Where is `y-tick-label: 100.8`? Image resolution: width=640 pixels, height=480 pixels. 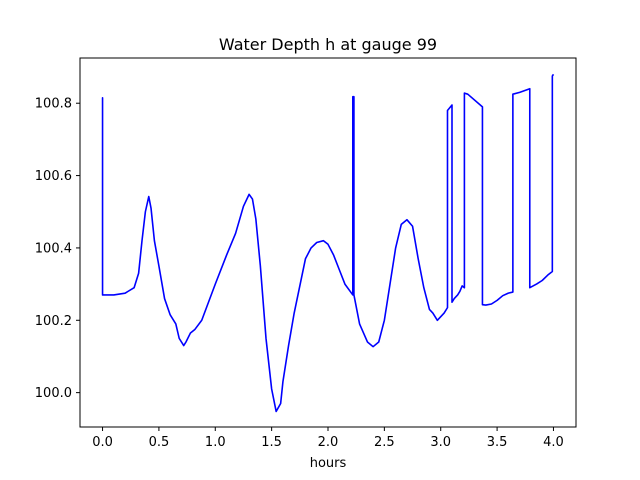 y-tick-label: 100.8 is located at coordinates (53, 104).